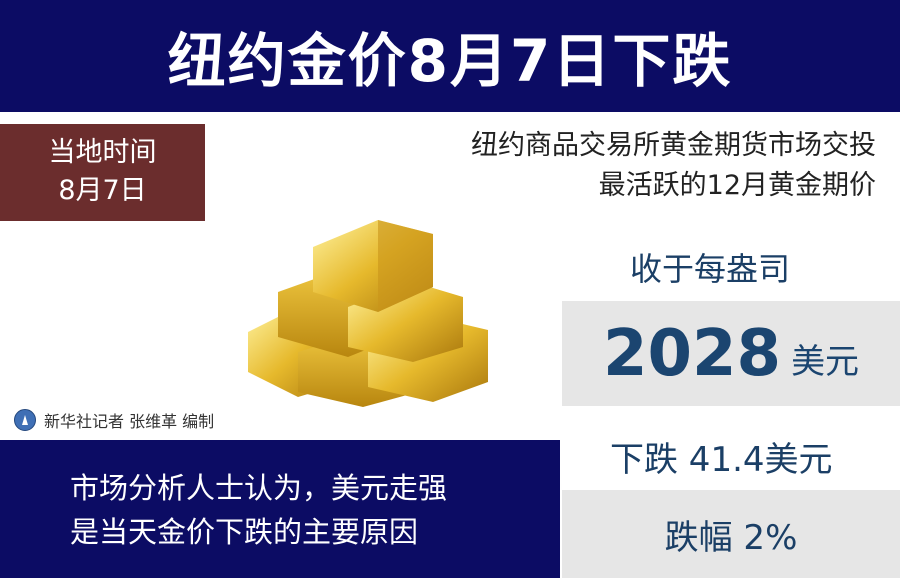 This screenshot has height=578, width=900. Describe the element at coordinates (102, 152) in the screenshot. I see `date-label: 当地时间` at that location.